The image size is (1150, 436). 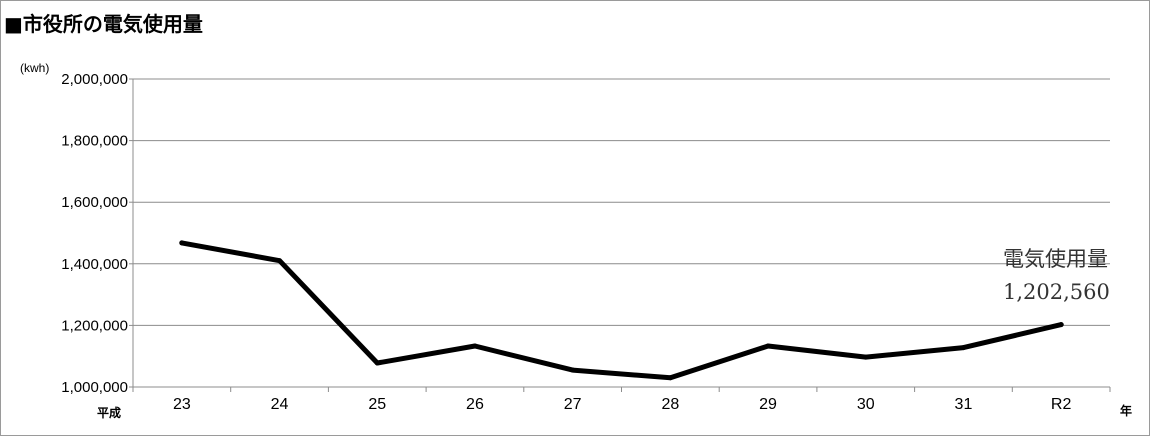 I want to click on annotation-series-label: 電気使用量, so click(x=1055, y=259).